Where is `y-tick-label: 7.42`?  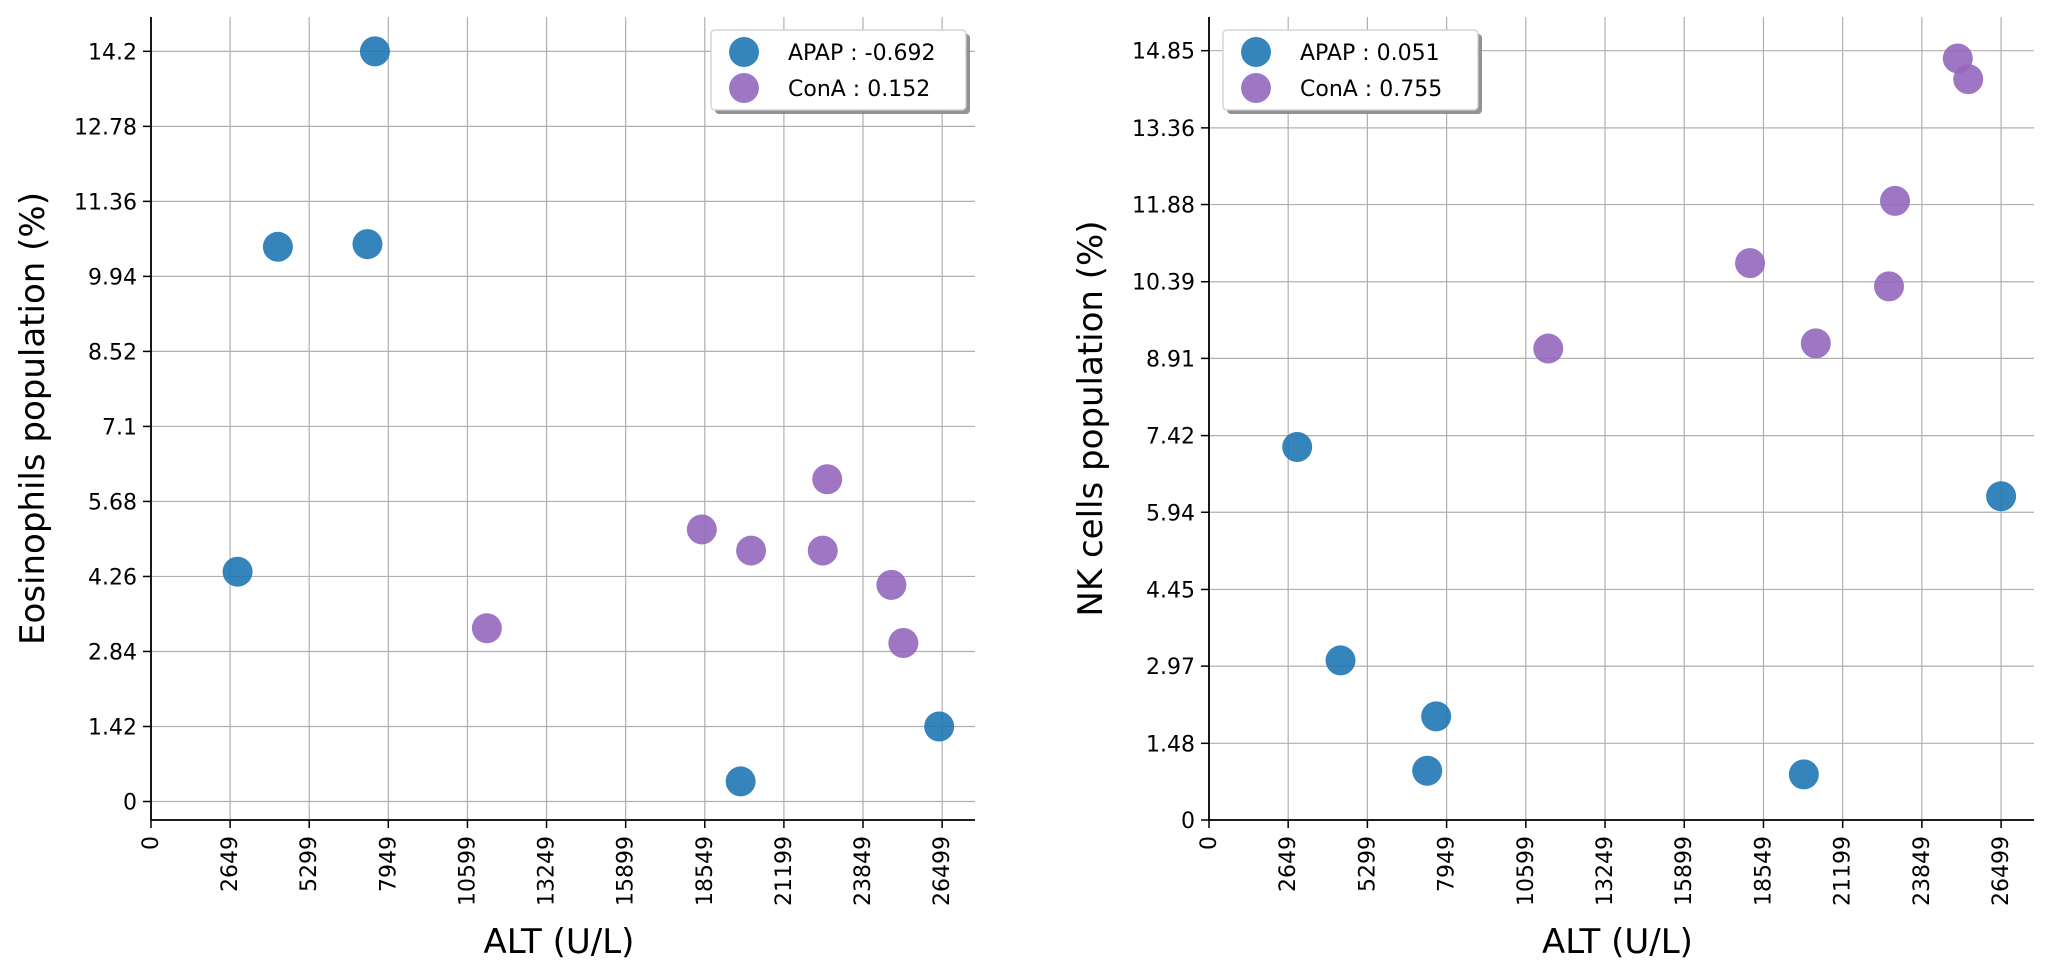 y-tick-label: 7.42 is located at coordinates (1170, 437).